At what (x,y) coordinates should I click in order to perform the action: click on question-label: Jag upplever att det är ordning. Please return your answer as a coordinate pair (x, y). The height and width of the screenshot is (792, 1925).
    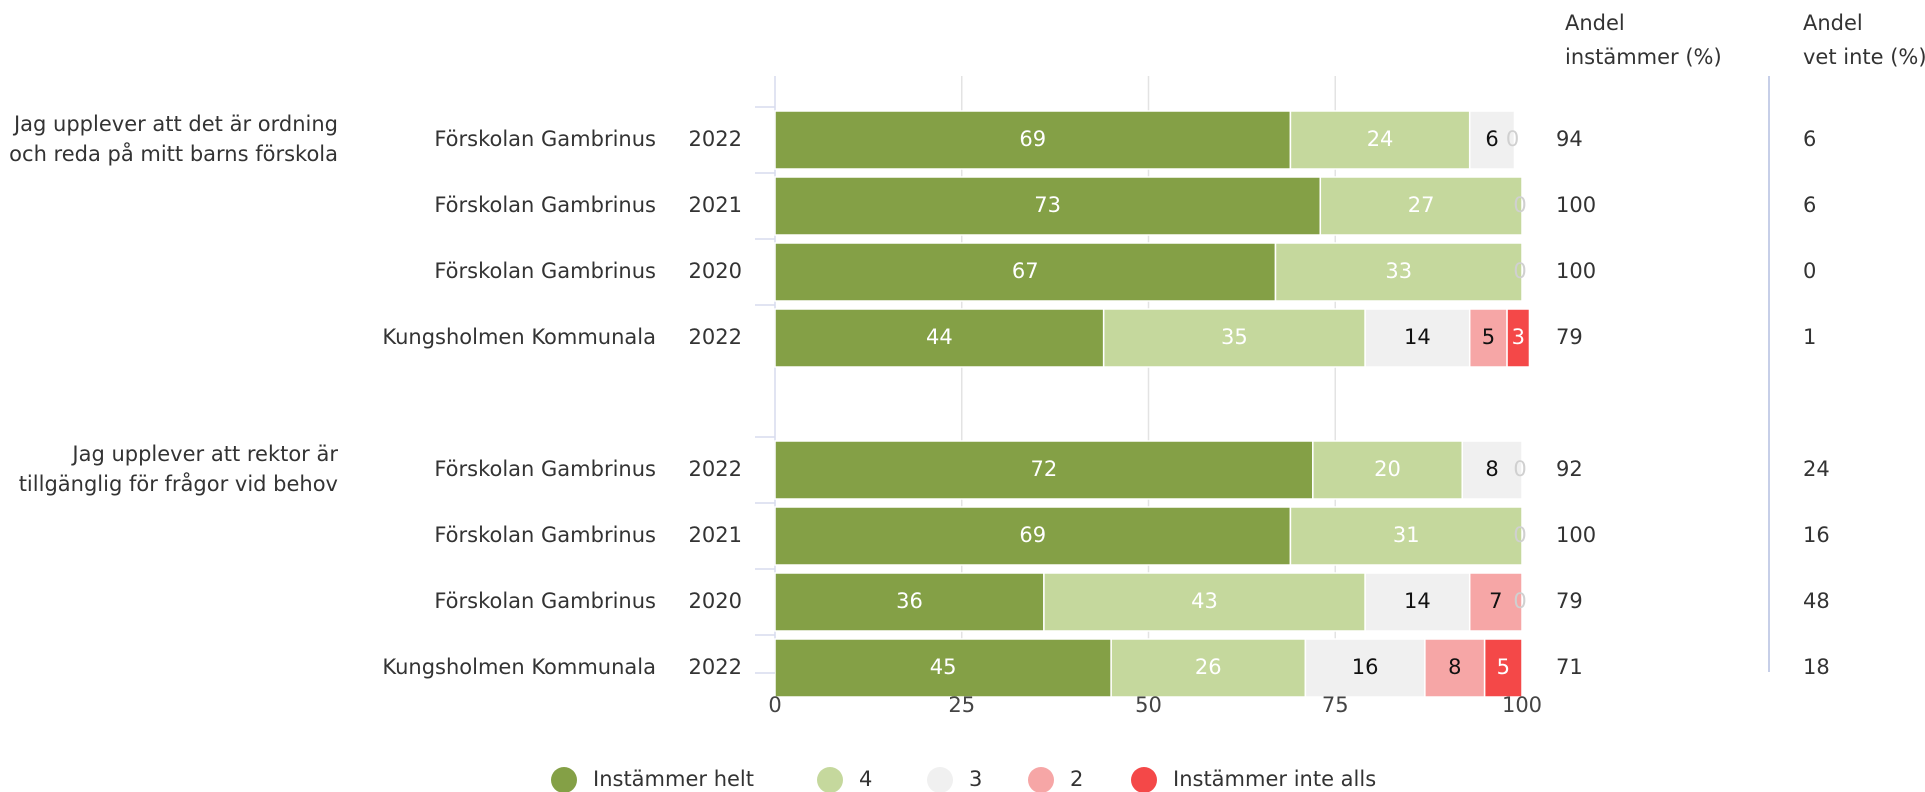
    Looking at the image, I should click on (175, 124).